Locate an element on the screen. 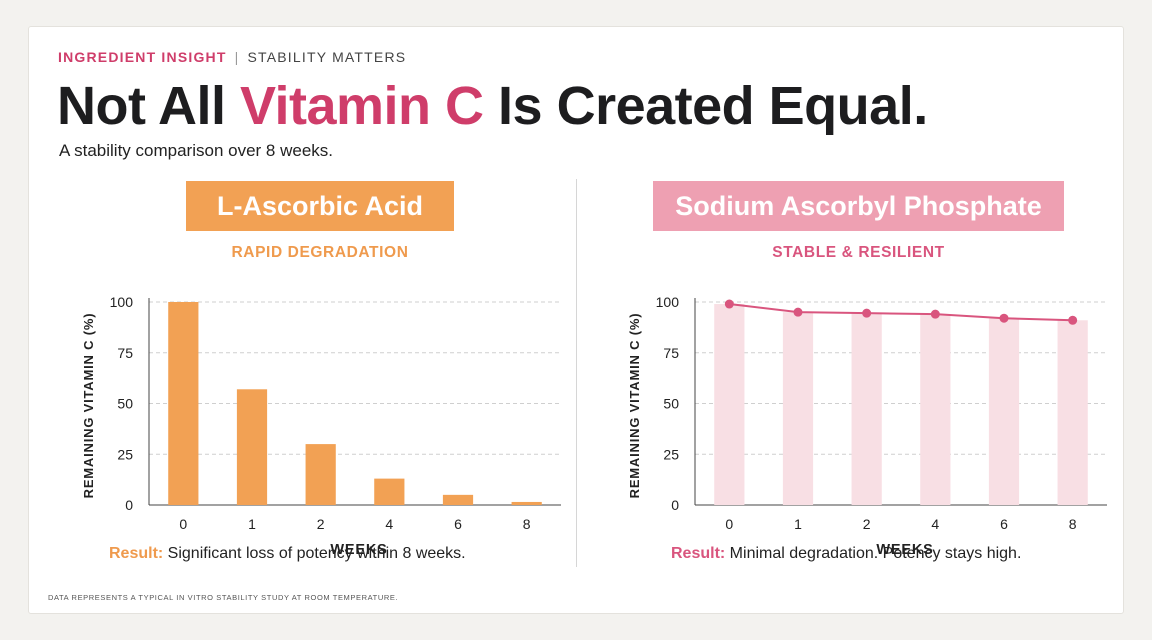 This screenshot has height=640, width=1152. eyebrow-subtitle: STABILITY MATTERS is located at coordinates (327, 57).